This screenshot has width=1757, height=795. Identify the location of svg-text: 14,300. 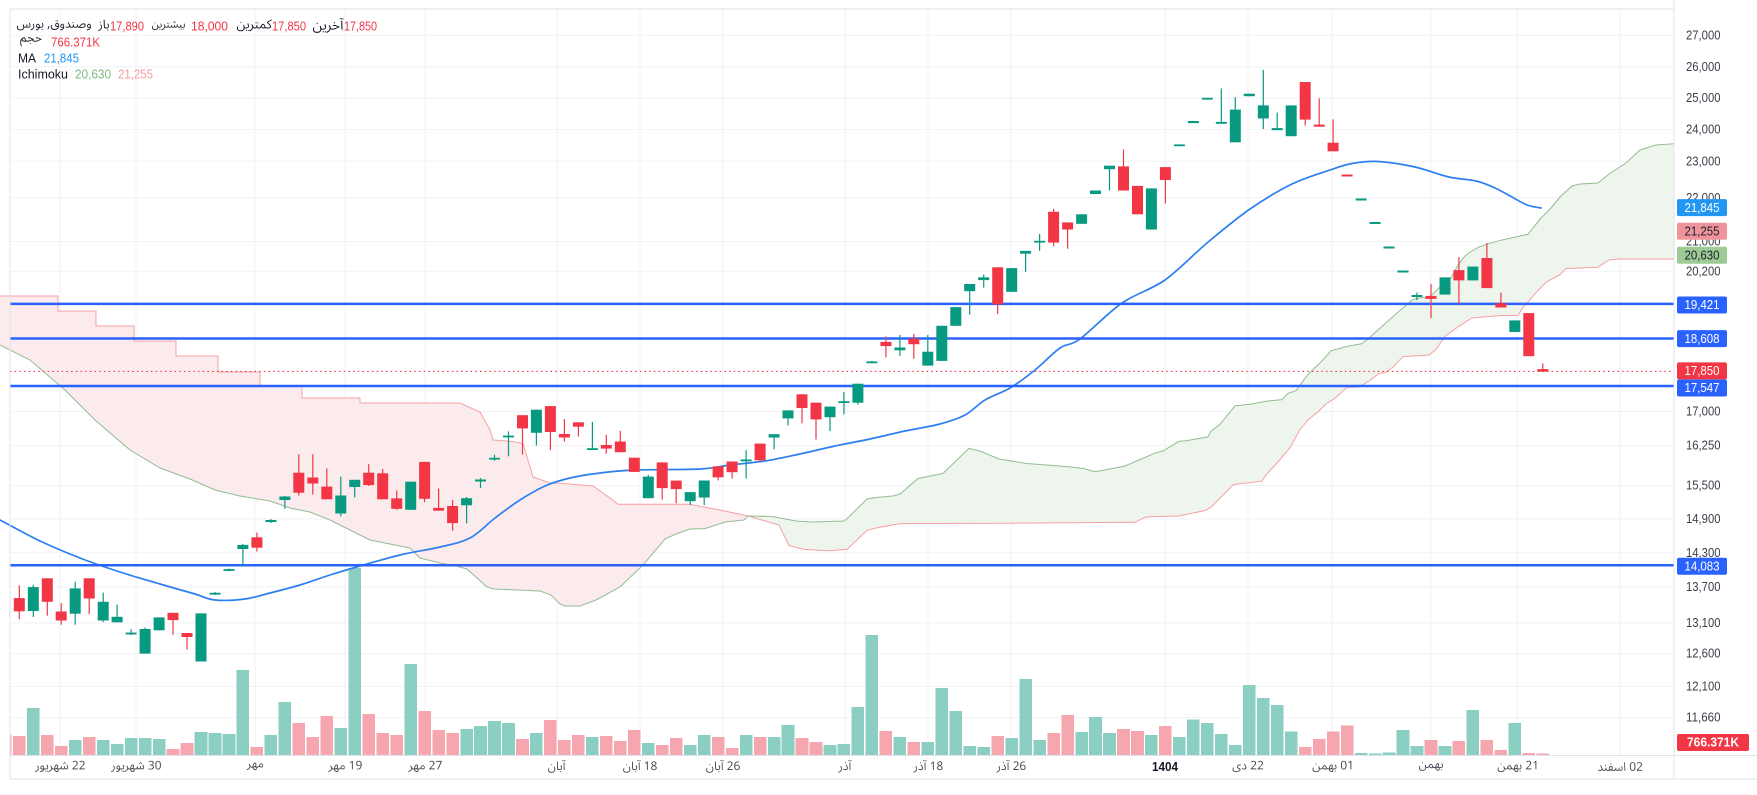
(1703, 553).